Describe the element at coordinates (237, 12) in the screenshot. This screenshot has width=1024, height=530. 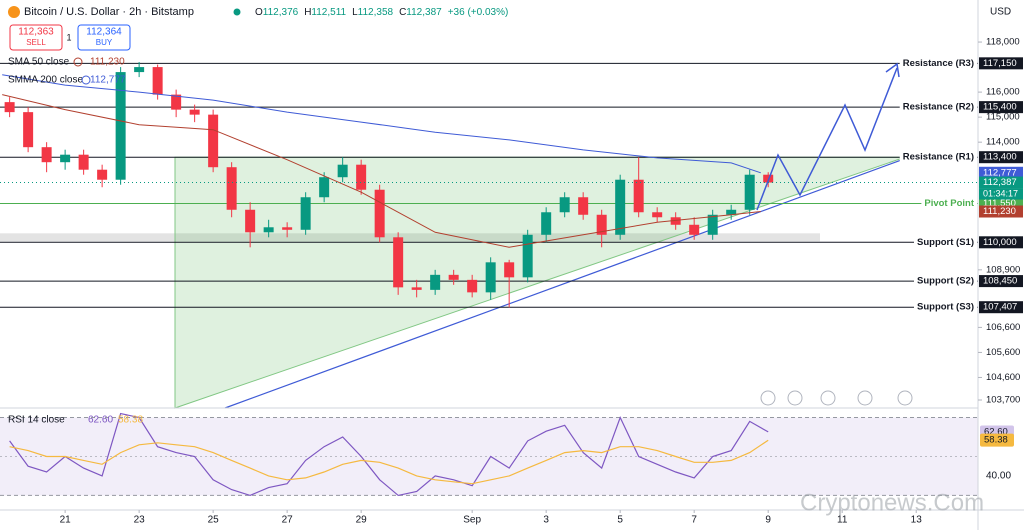
I see `market-status` at that location.